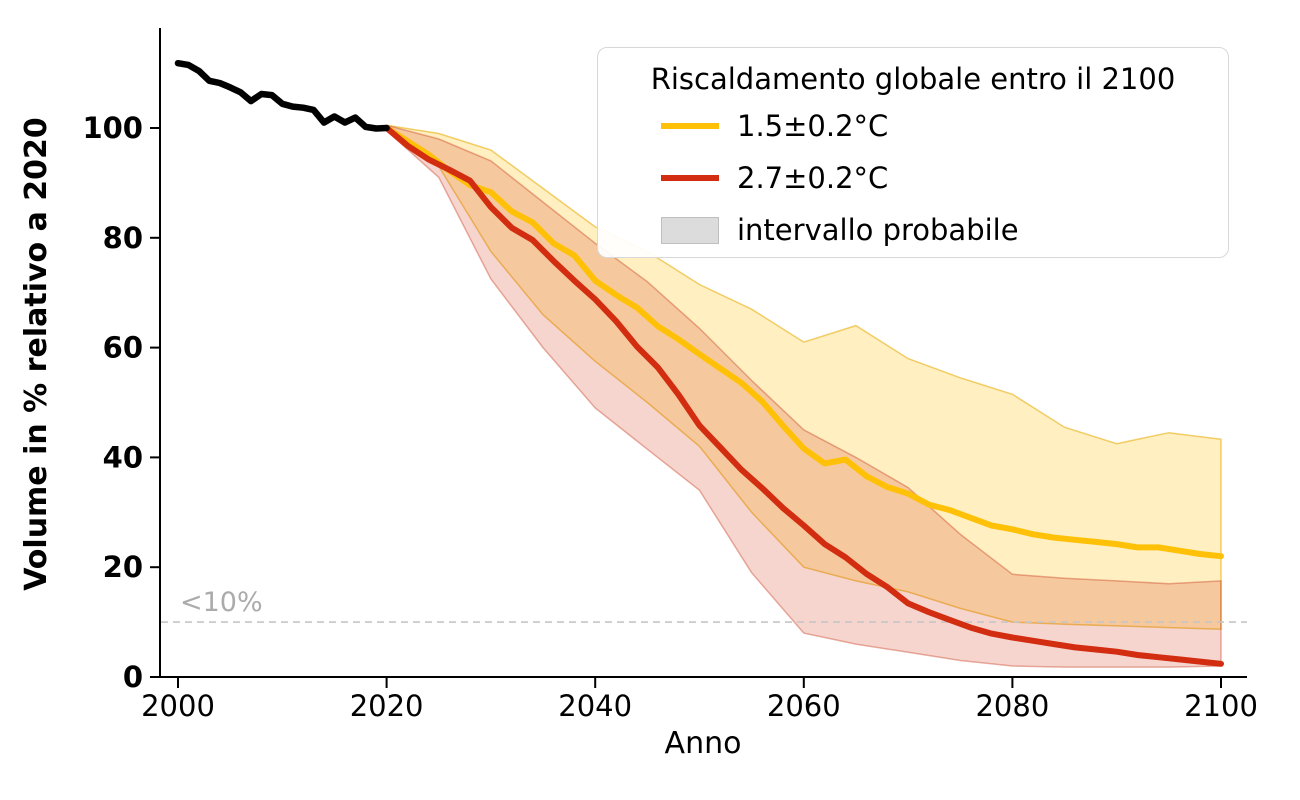 The image size is (1300, 800). What do you see at coordinates (1221, 706) in the screenshot?
I see `x-tick-label: 2100` at bounding box center [1221, 706].